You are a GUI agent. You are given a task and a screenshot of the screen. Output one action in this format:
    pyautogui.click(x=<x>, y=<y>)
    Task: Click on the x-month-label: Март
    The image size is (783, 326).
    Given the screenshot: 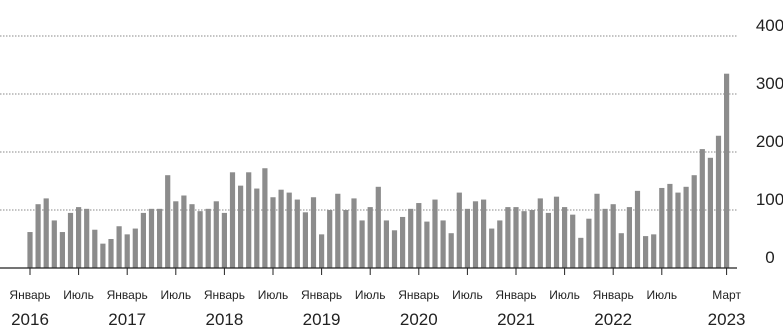 What is the action you would take?
    pyautogui.click(x=726, y=295)
    